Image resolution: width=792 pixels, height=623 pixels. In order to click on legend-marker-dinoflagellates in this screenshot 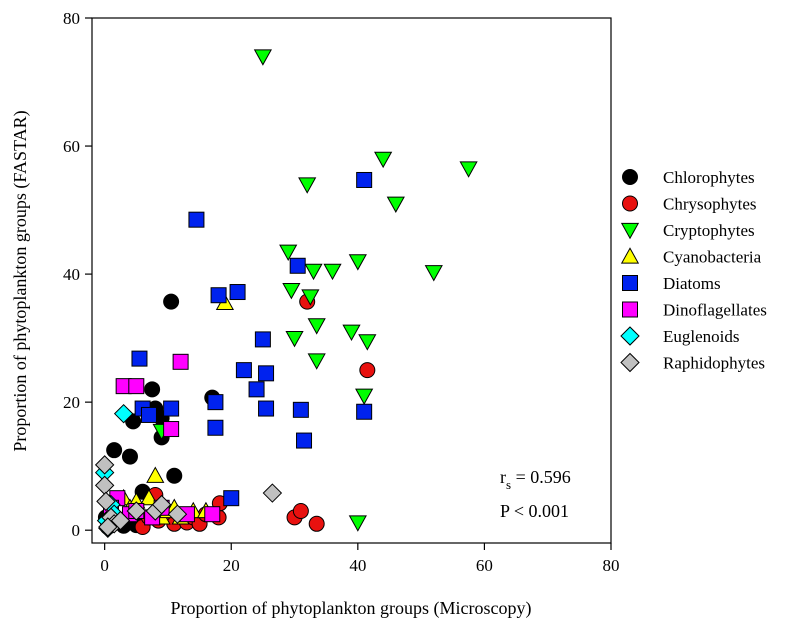, I will do `click(630, 309)`.